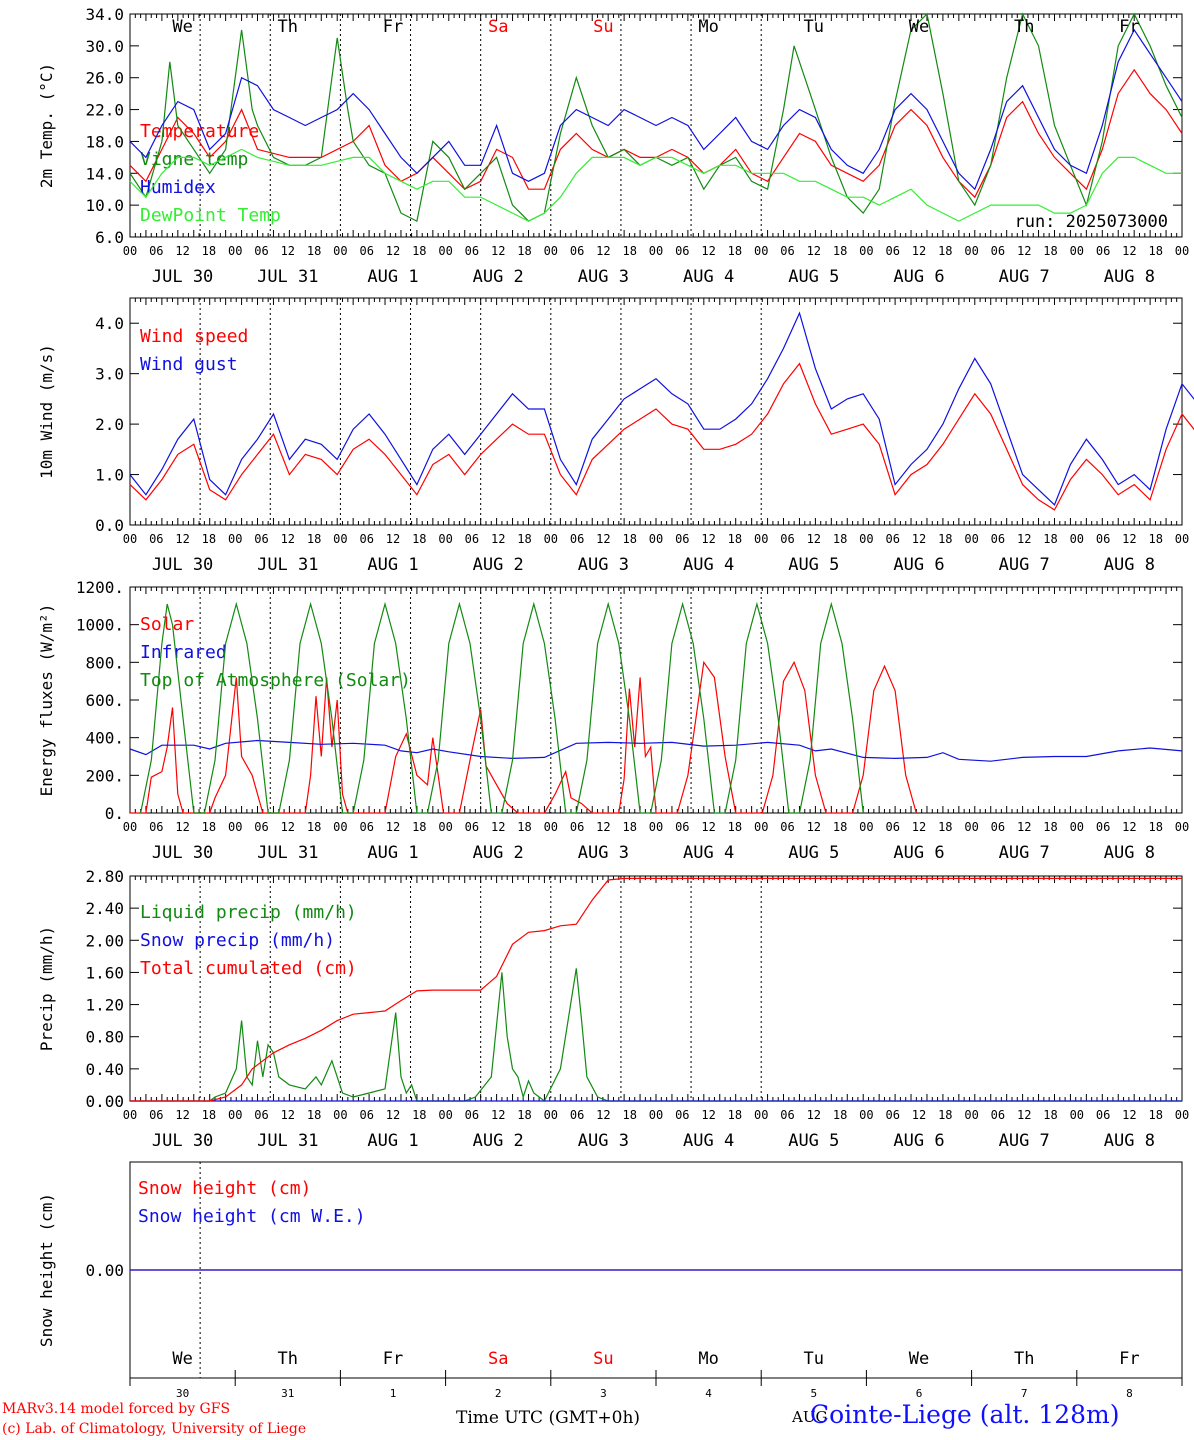  What do you see at coordinates (104, 700) in the screenshot?
I see `y-tick-label: 600.` at bounding box center [104, 700].